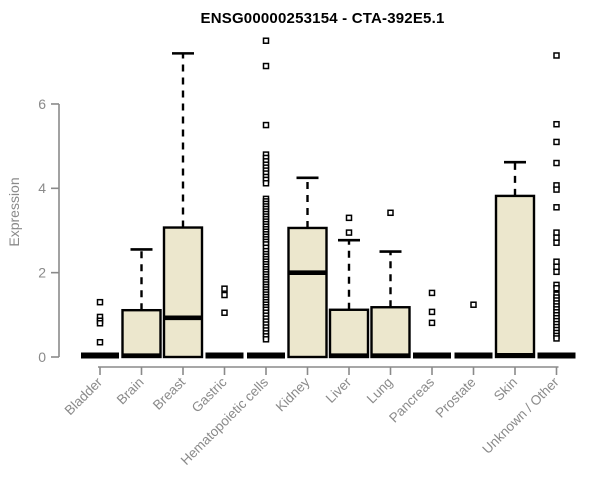  What do you see at coordinates (100, 328) in the screenshot?
I see `box-group-bladder` at bounding box center [100, 328].